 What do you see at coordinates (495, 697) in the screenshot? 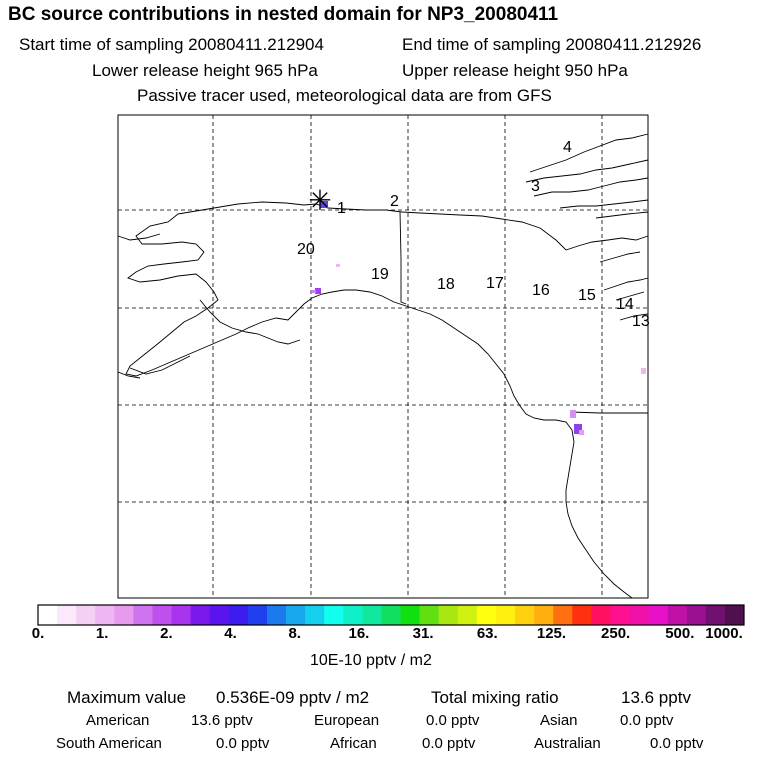
I see `total-mixing-label: Total mixing ratio` at bounding box center [495, 697].